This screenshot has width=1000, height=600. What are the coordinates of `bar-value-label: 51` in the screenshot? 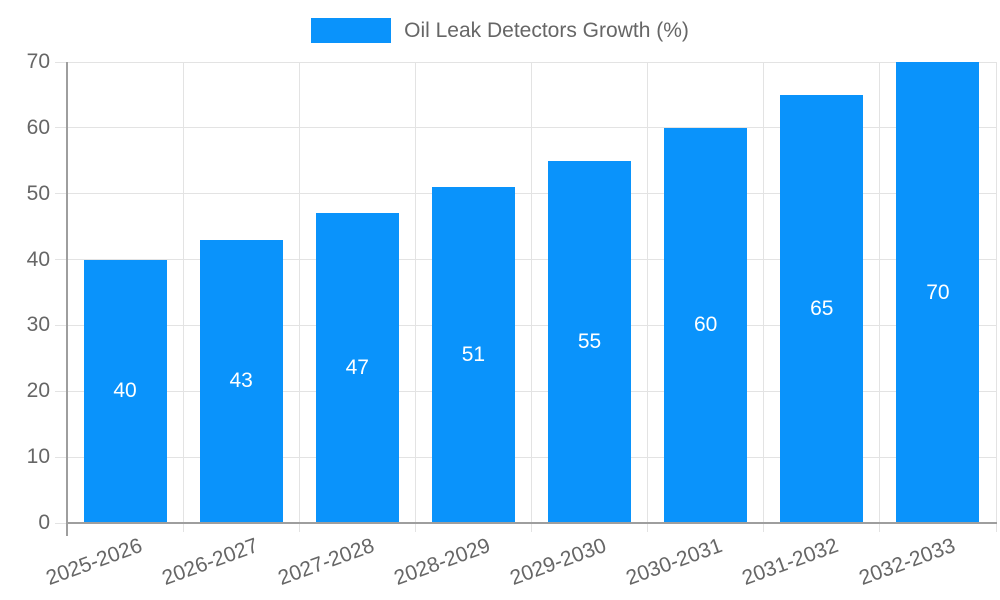 It's located at (473, 355).